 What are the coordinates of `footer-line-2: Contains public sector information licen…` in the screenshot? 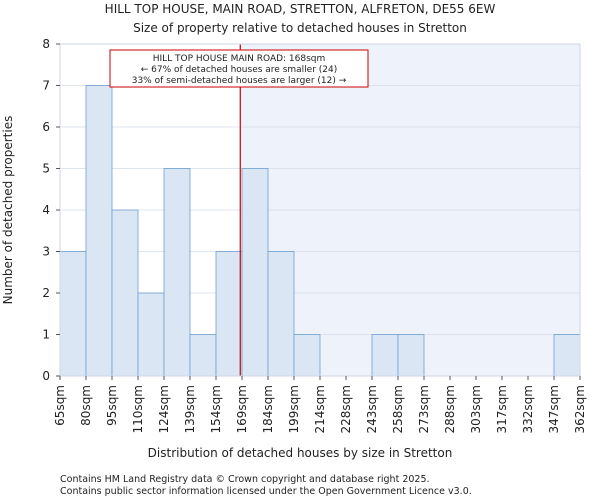 It's located at (266, 491).